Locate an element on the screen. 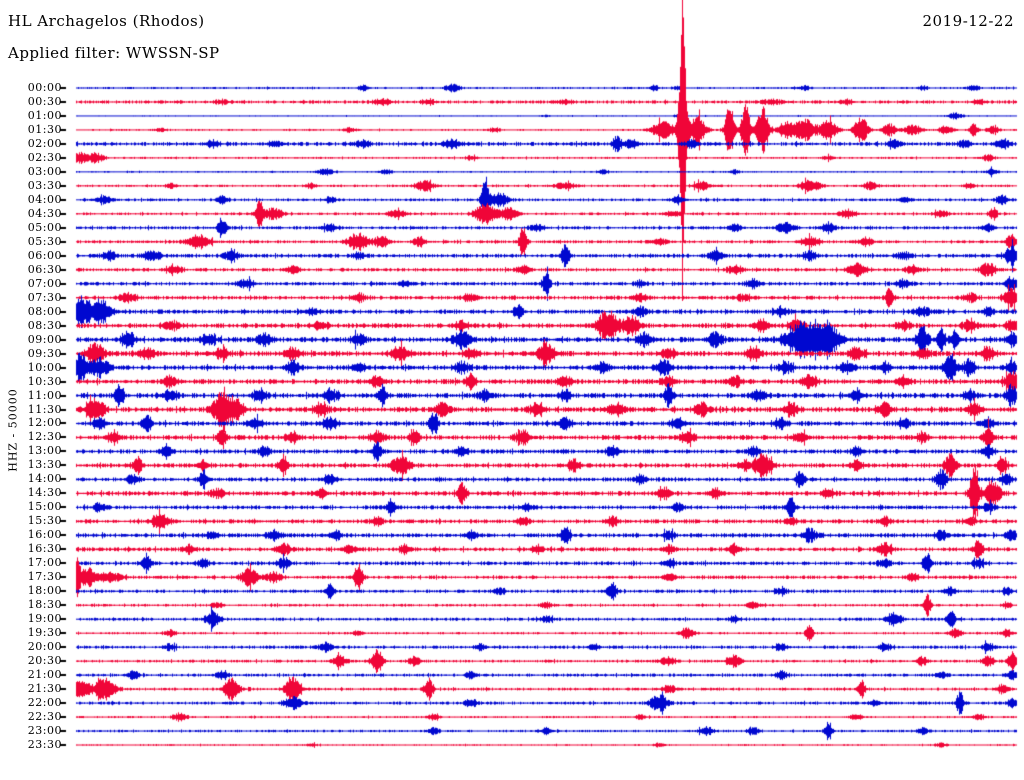 The image size is (1024, 780). filter-label: Applied filter: WWSSN-SP is located at coordinates (114, 53).